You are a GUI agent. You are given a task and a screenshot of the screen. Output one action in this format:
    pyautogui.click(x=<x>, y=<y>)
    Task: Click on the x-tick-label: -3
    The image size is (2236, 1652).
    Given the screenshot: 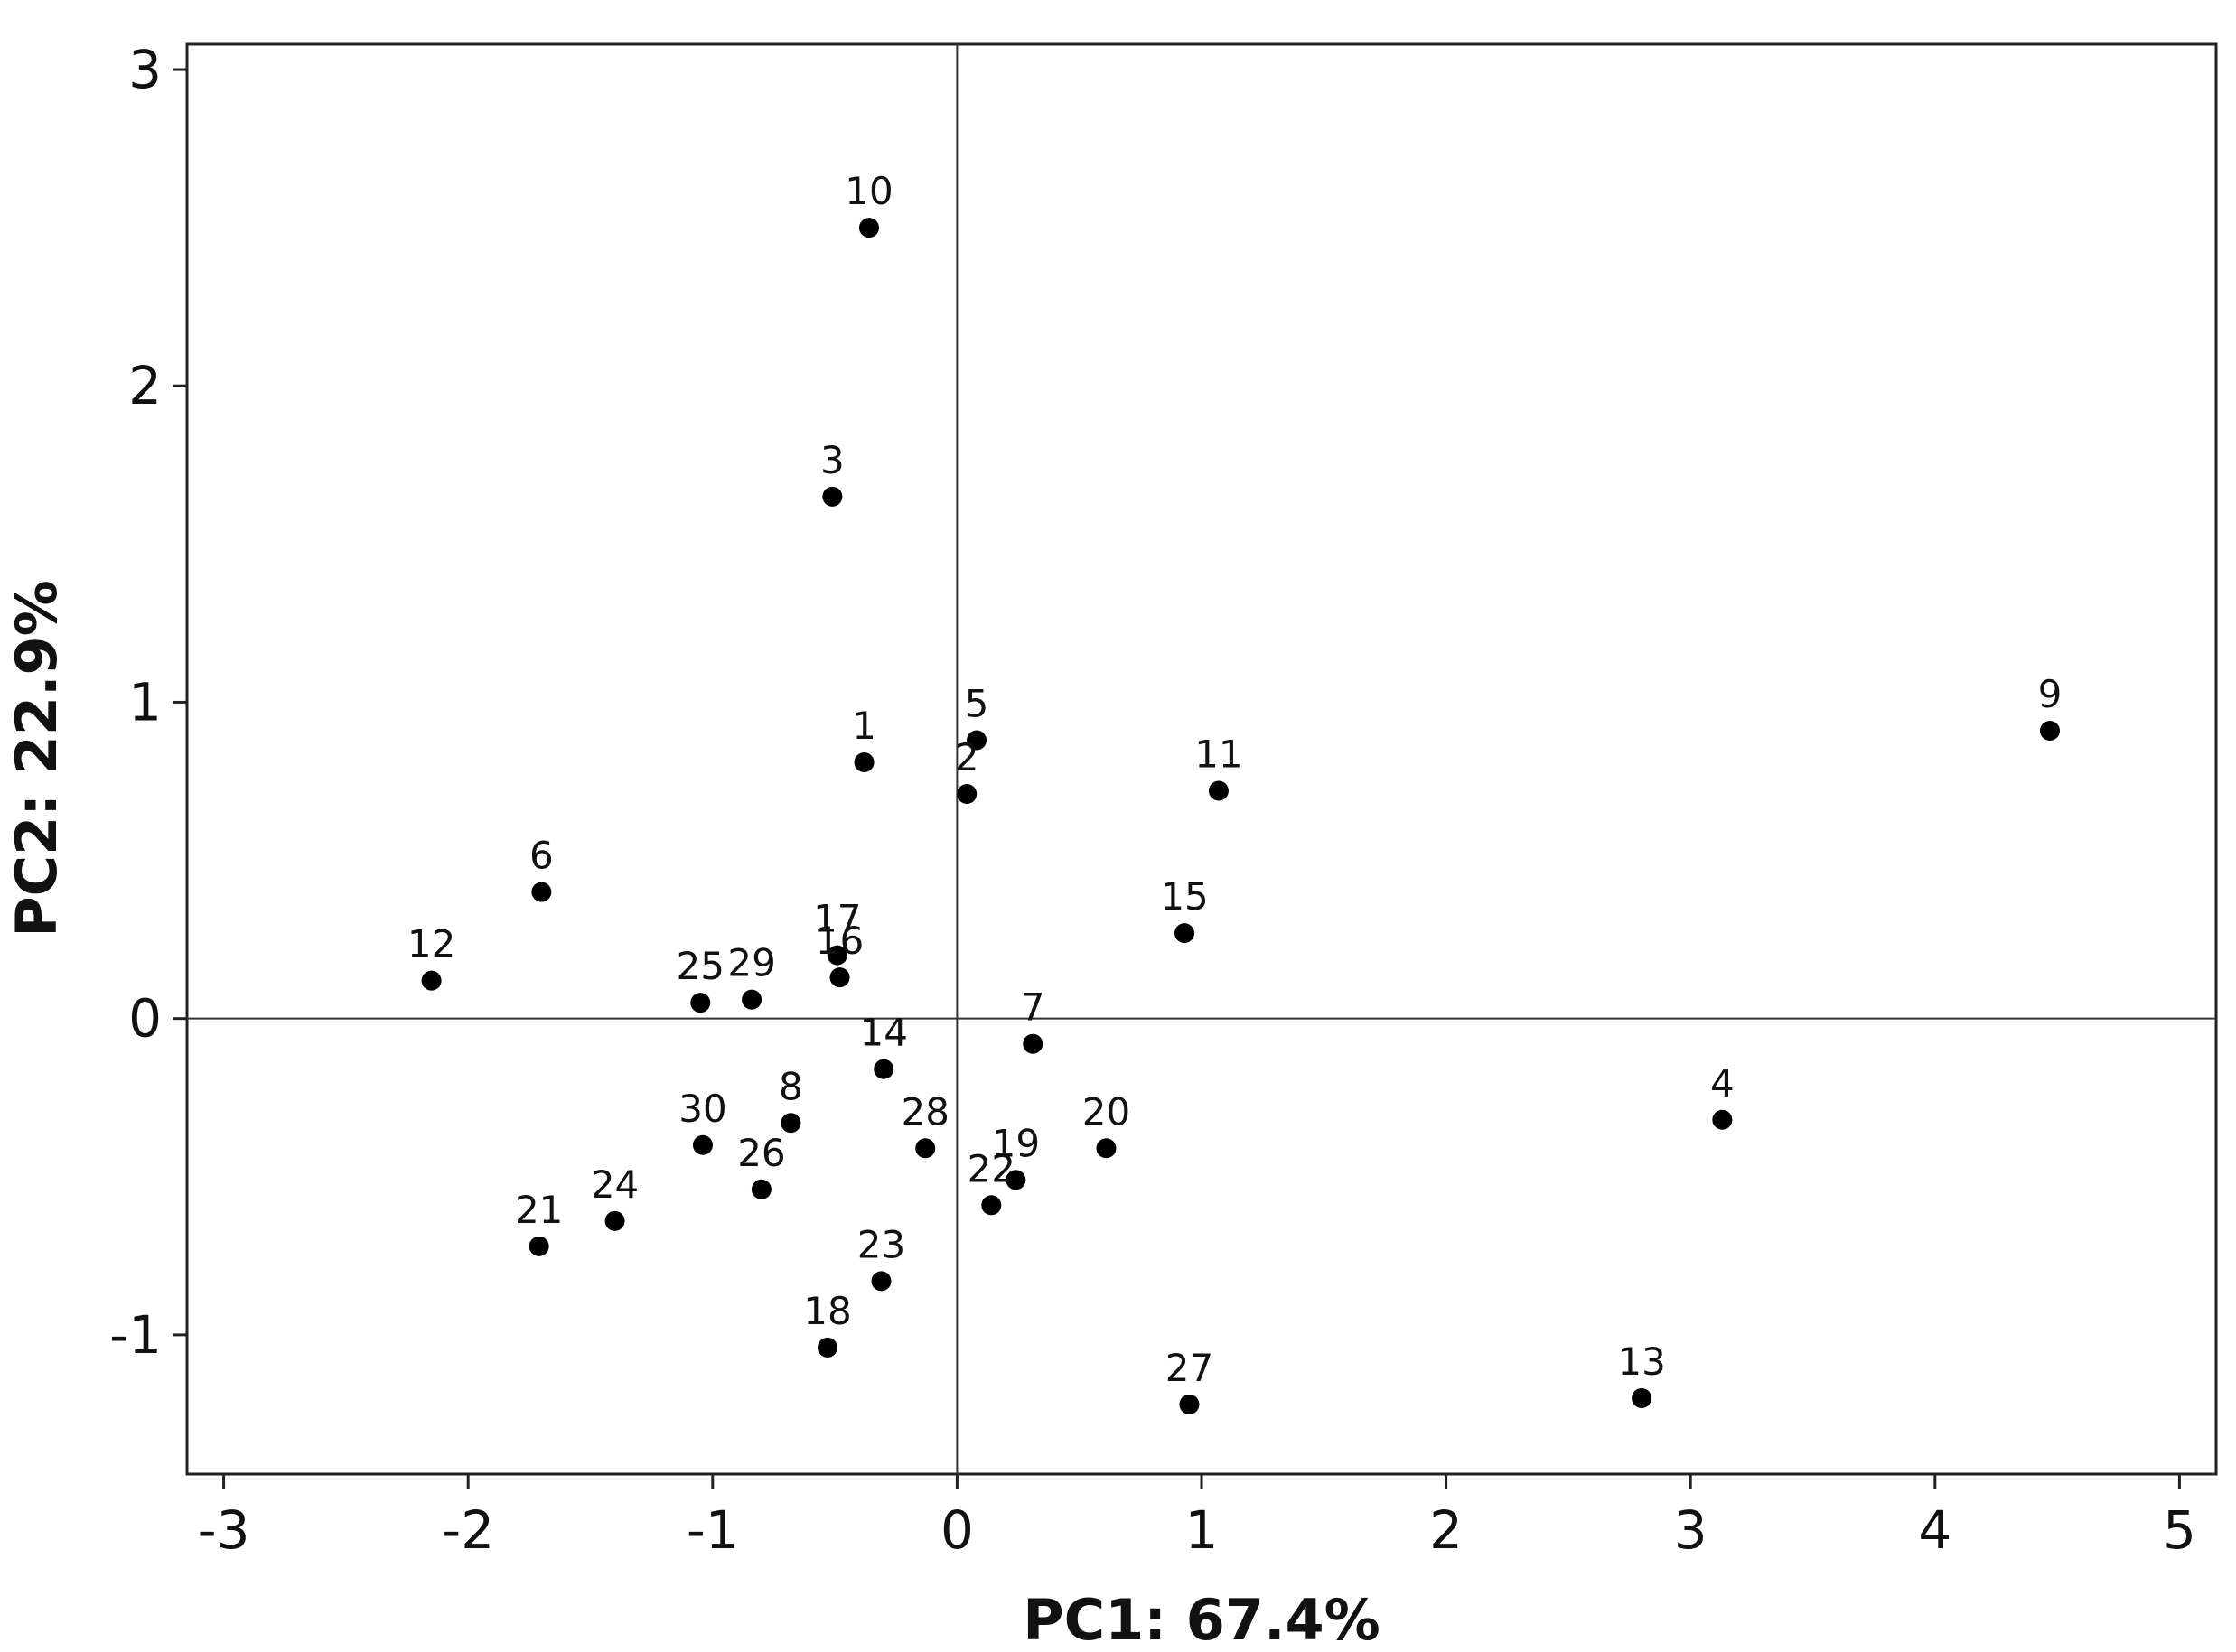 What is the action you would take?
    pyautogui.click(x=224, y=1530)
    